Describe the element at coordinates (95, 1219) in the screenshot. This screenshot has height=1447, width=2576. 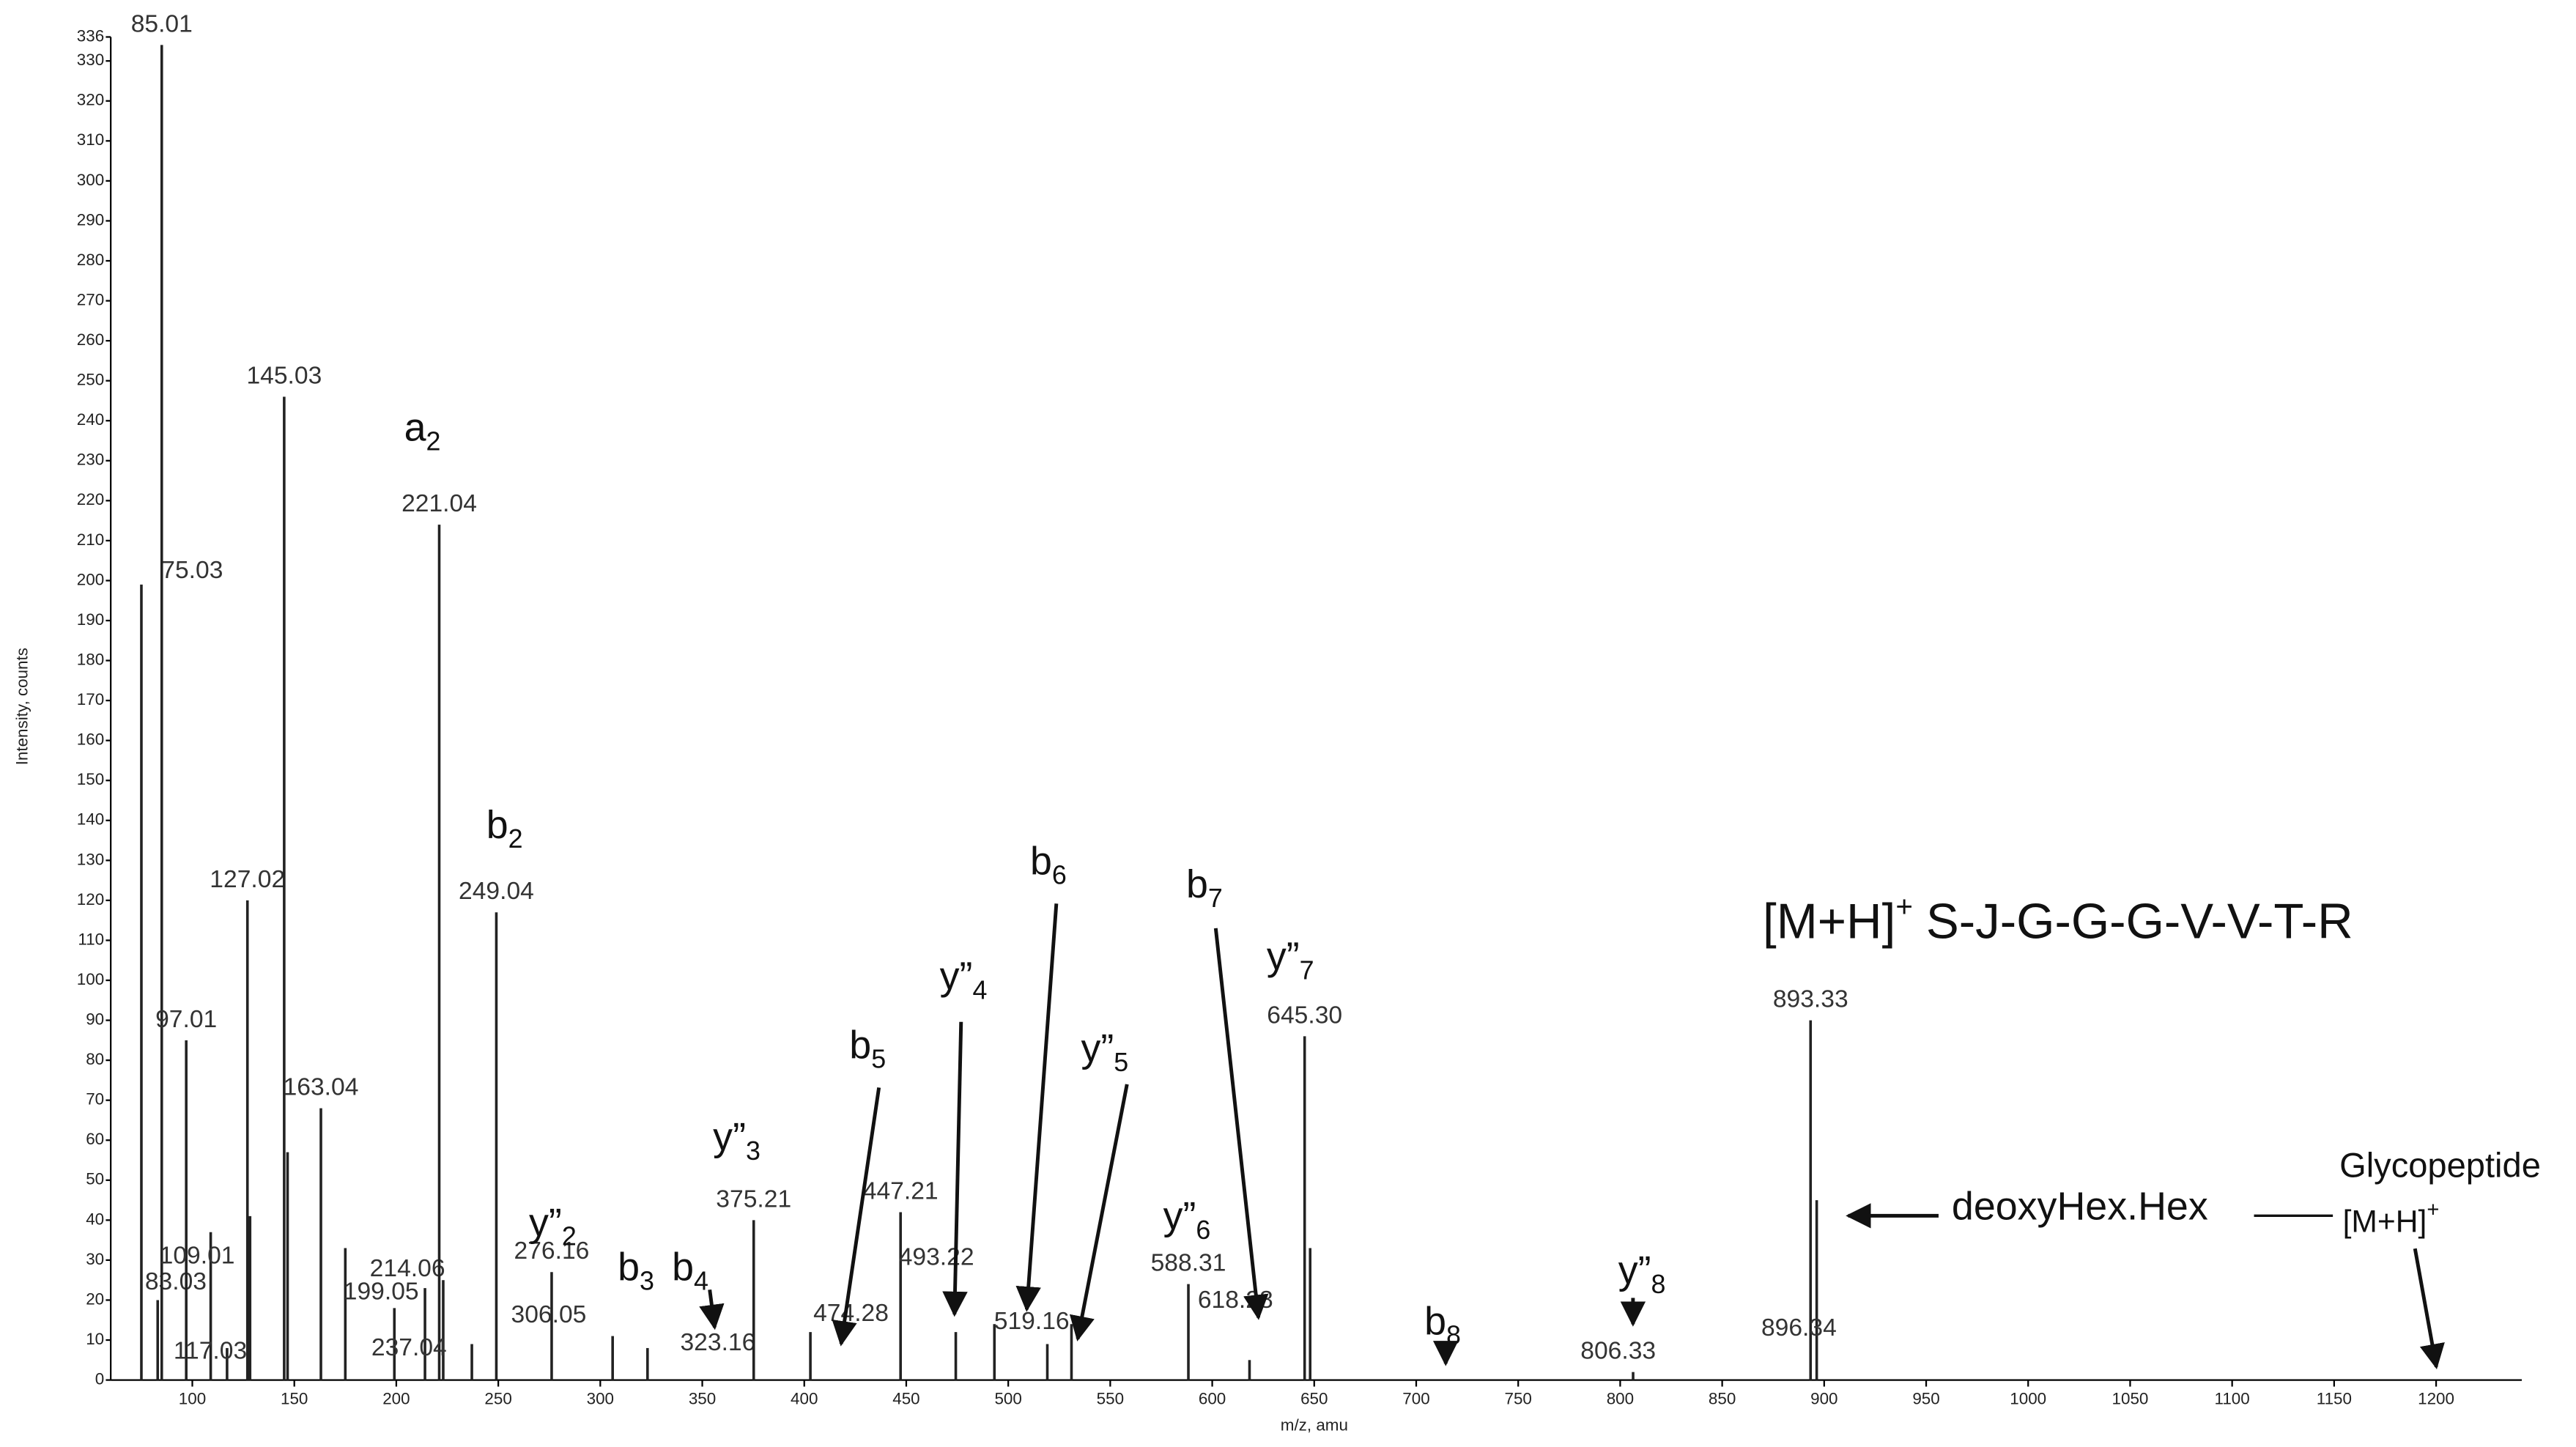
I see `y-tick-label: 40` at that location.